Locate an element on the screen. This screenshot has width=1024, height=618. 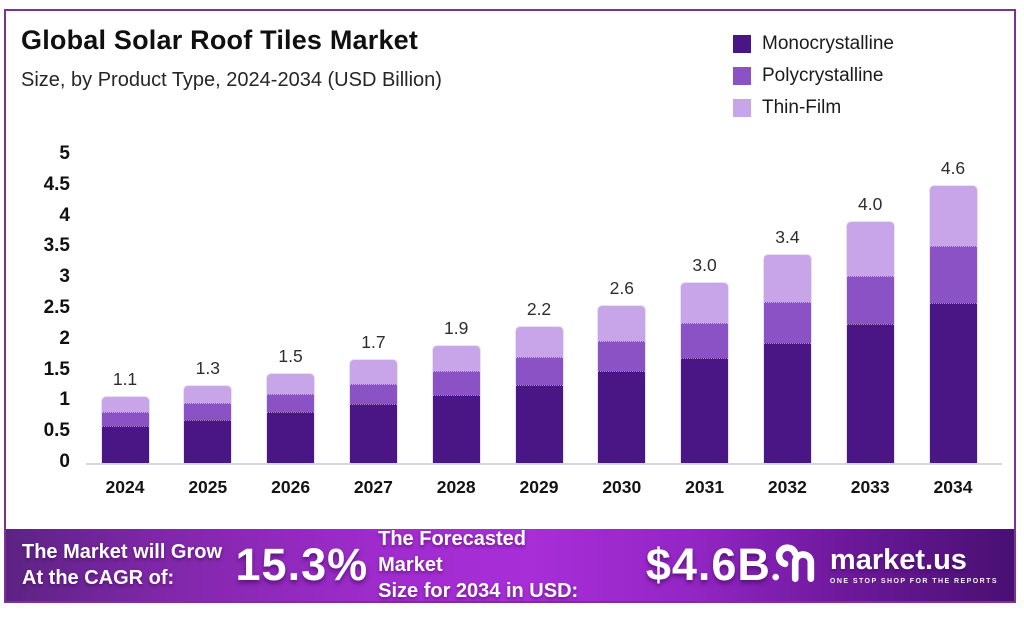
x-axis-label-2032: 2032 is located at coordinates (787, 487).